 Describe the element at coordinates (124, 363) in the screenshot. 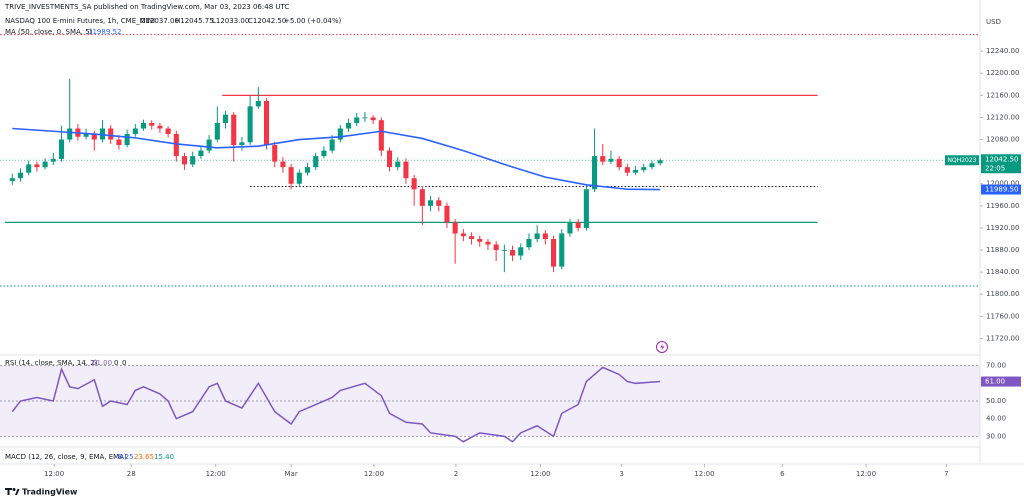

I see `rsi-legend-value: 0` at that location.